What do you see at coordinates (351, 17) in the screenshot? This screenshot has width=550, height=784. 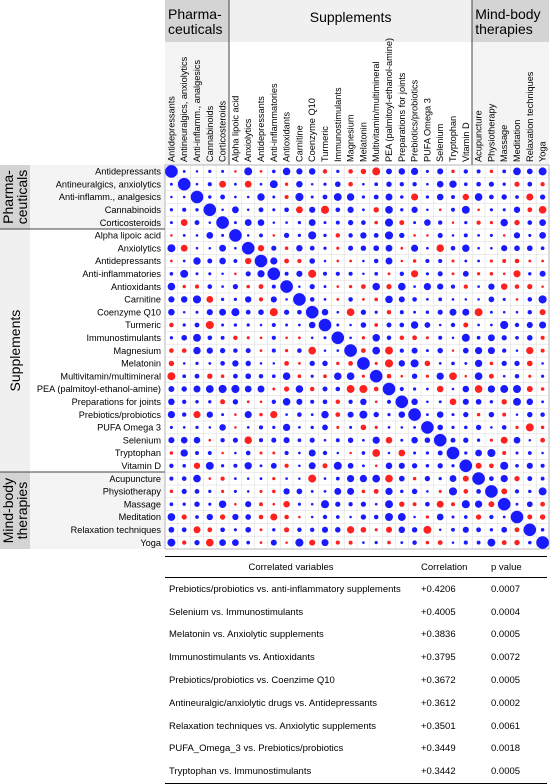 I see `group-title-top: Supplements` at bounding box center [351, 17].